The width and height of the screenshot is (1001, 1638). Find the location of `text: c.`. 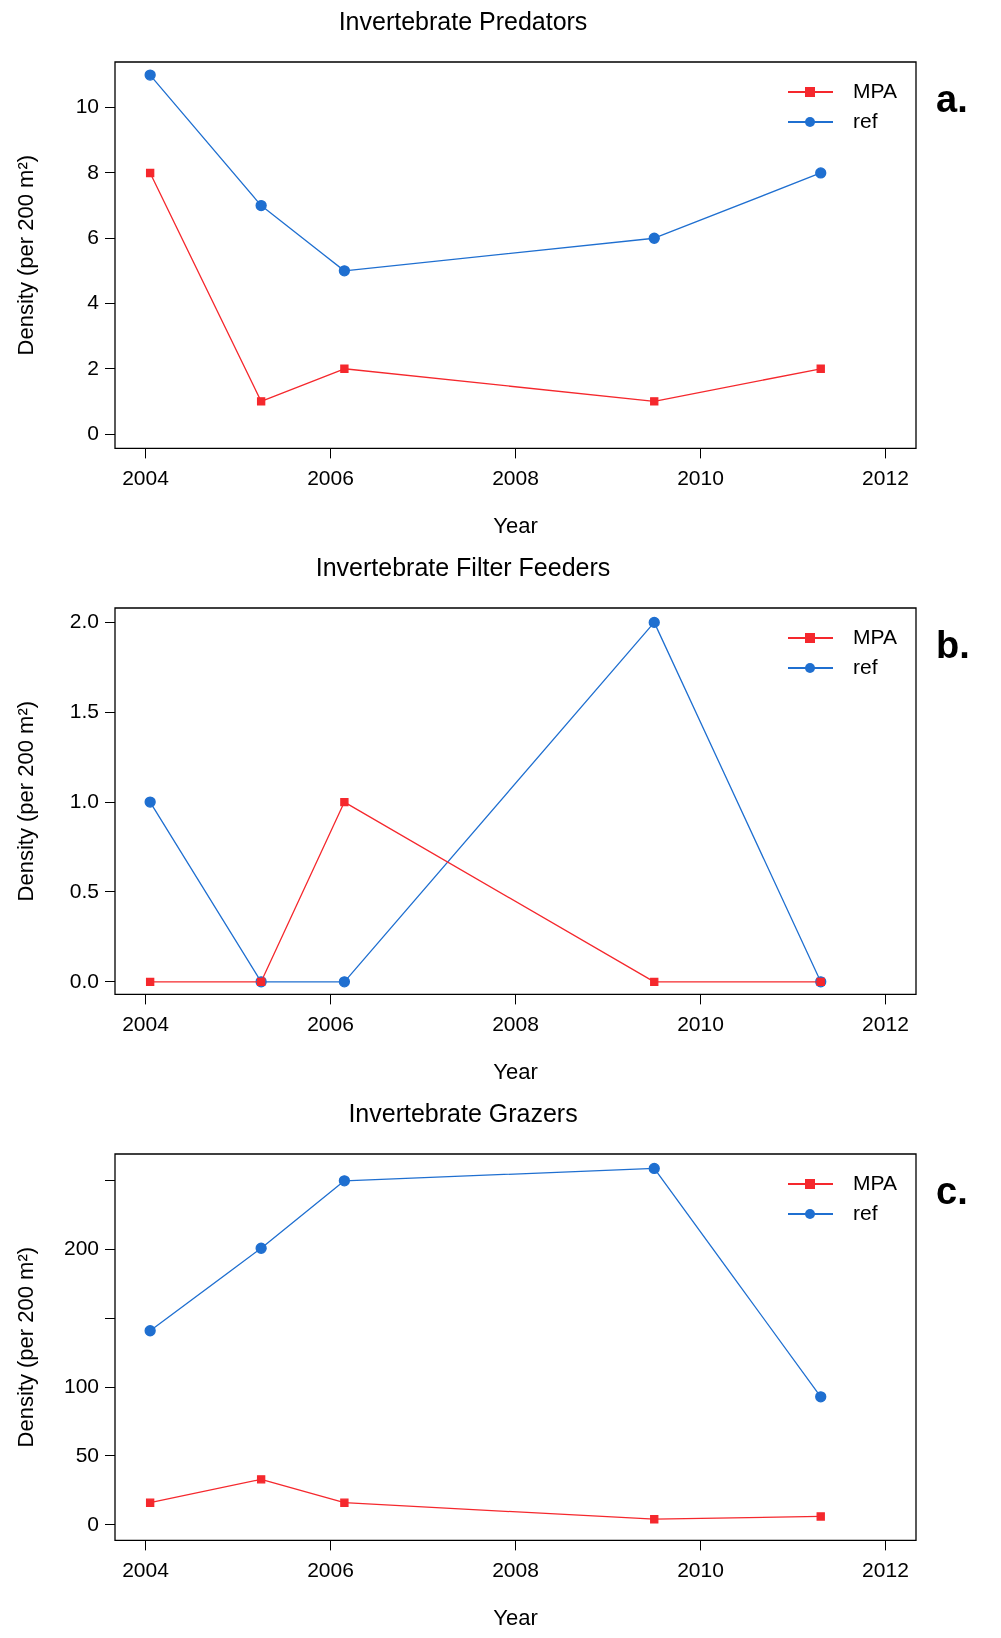

text: c. is located at coordinates (952, 1191).